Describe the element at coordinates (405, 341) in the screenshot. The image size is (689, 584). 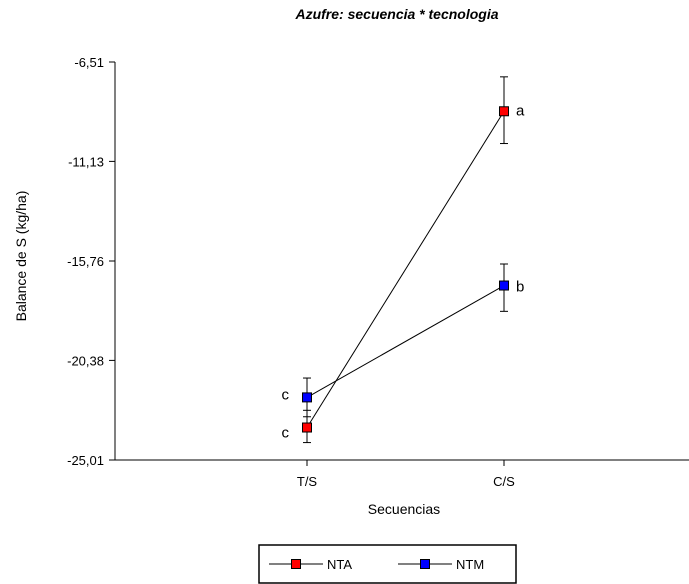
I see `series-line` at that location.